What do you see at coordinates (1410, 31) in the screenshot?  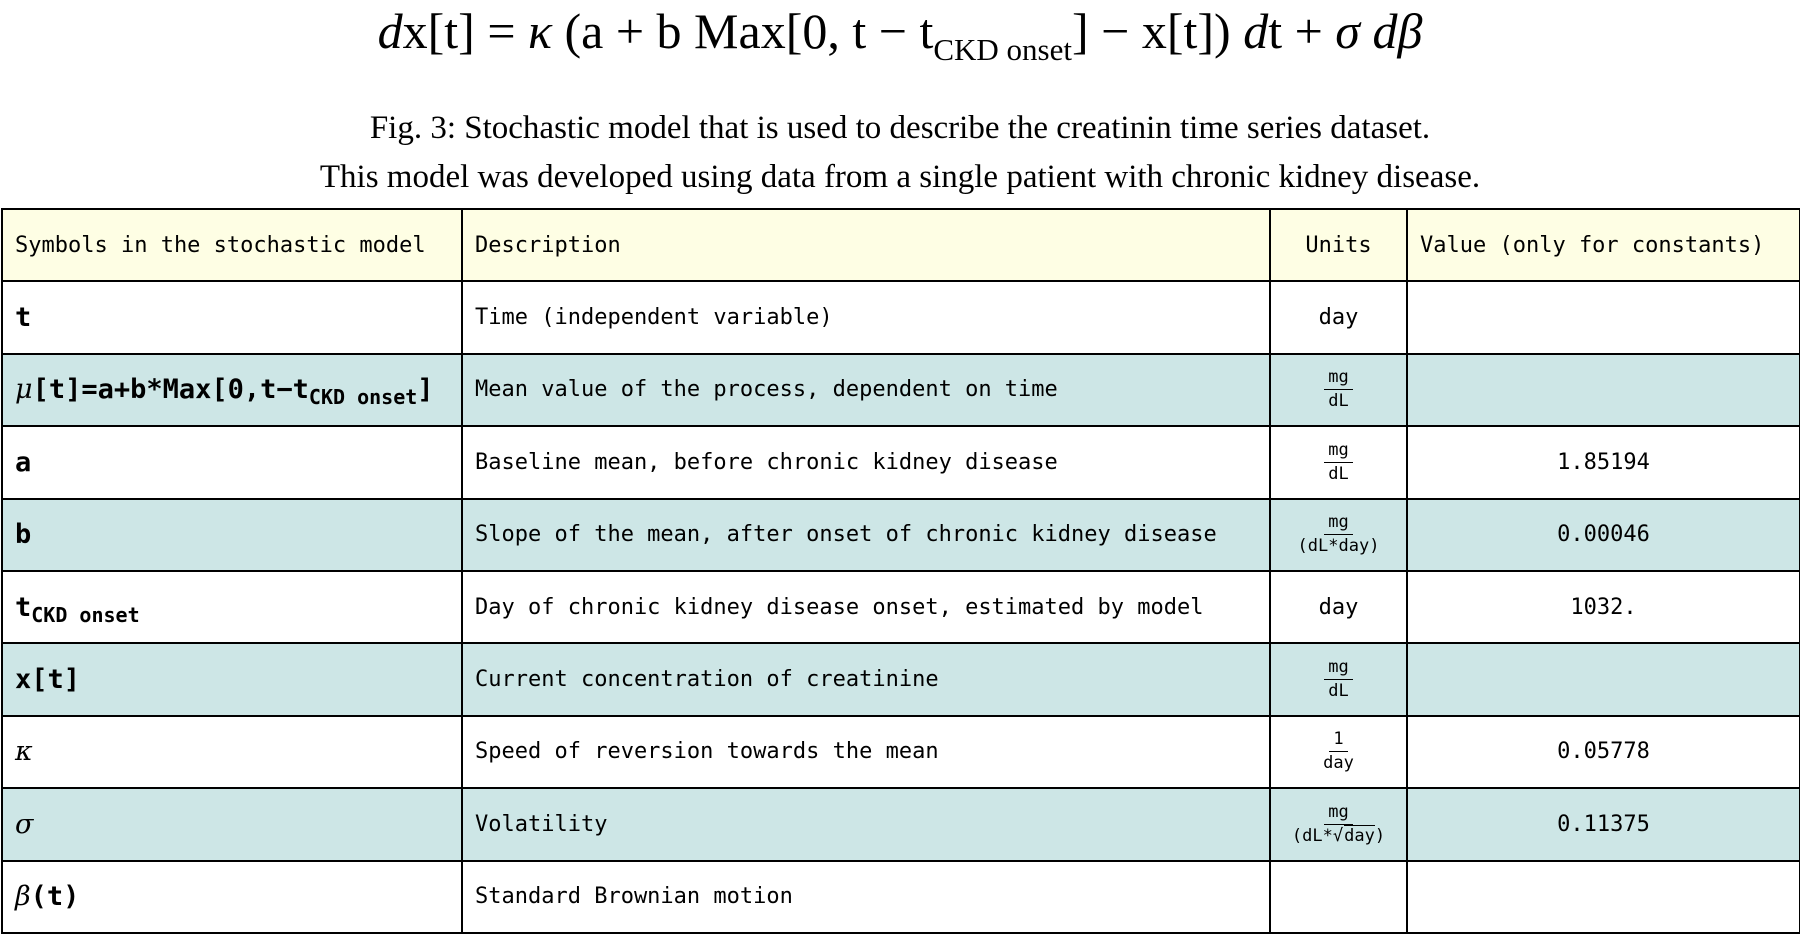 I see `equation-beta: β` at bounding box center [1410, 31].